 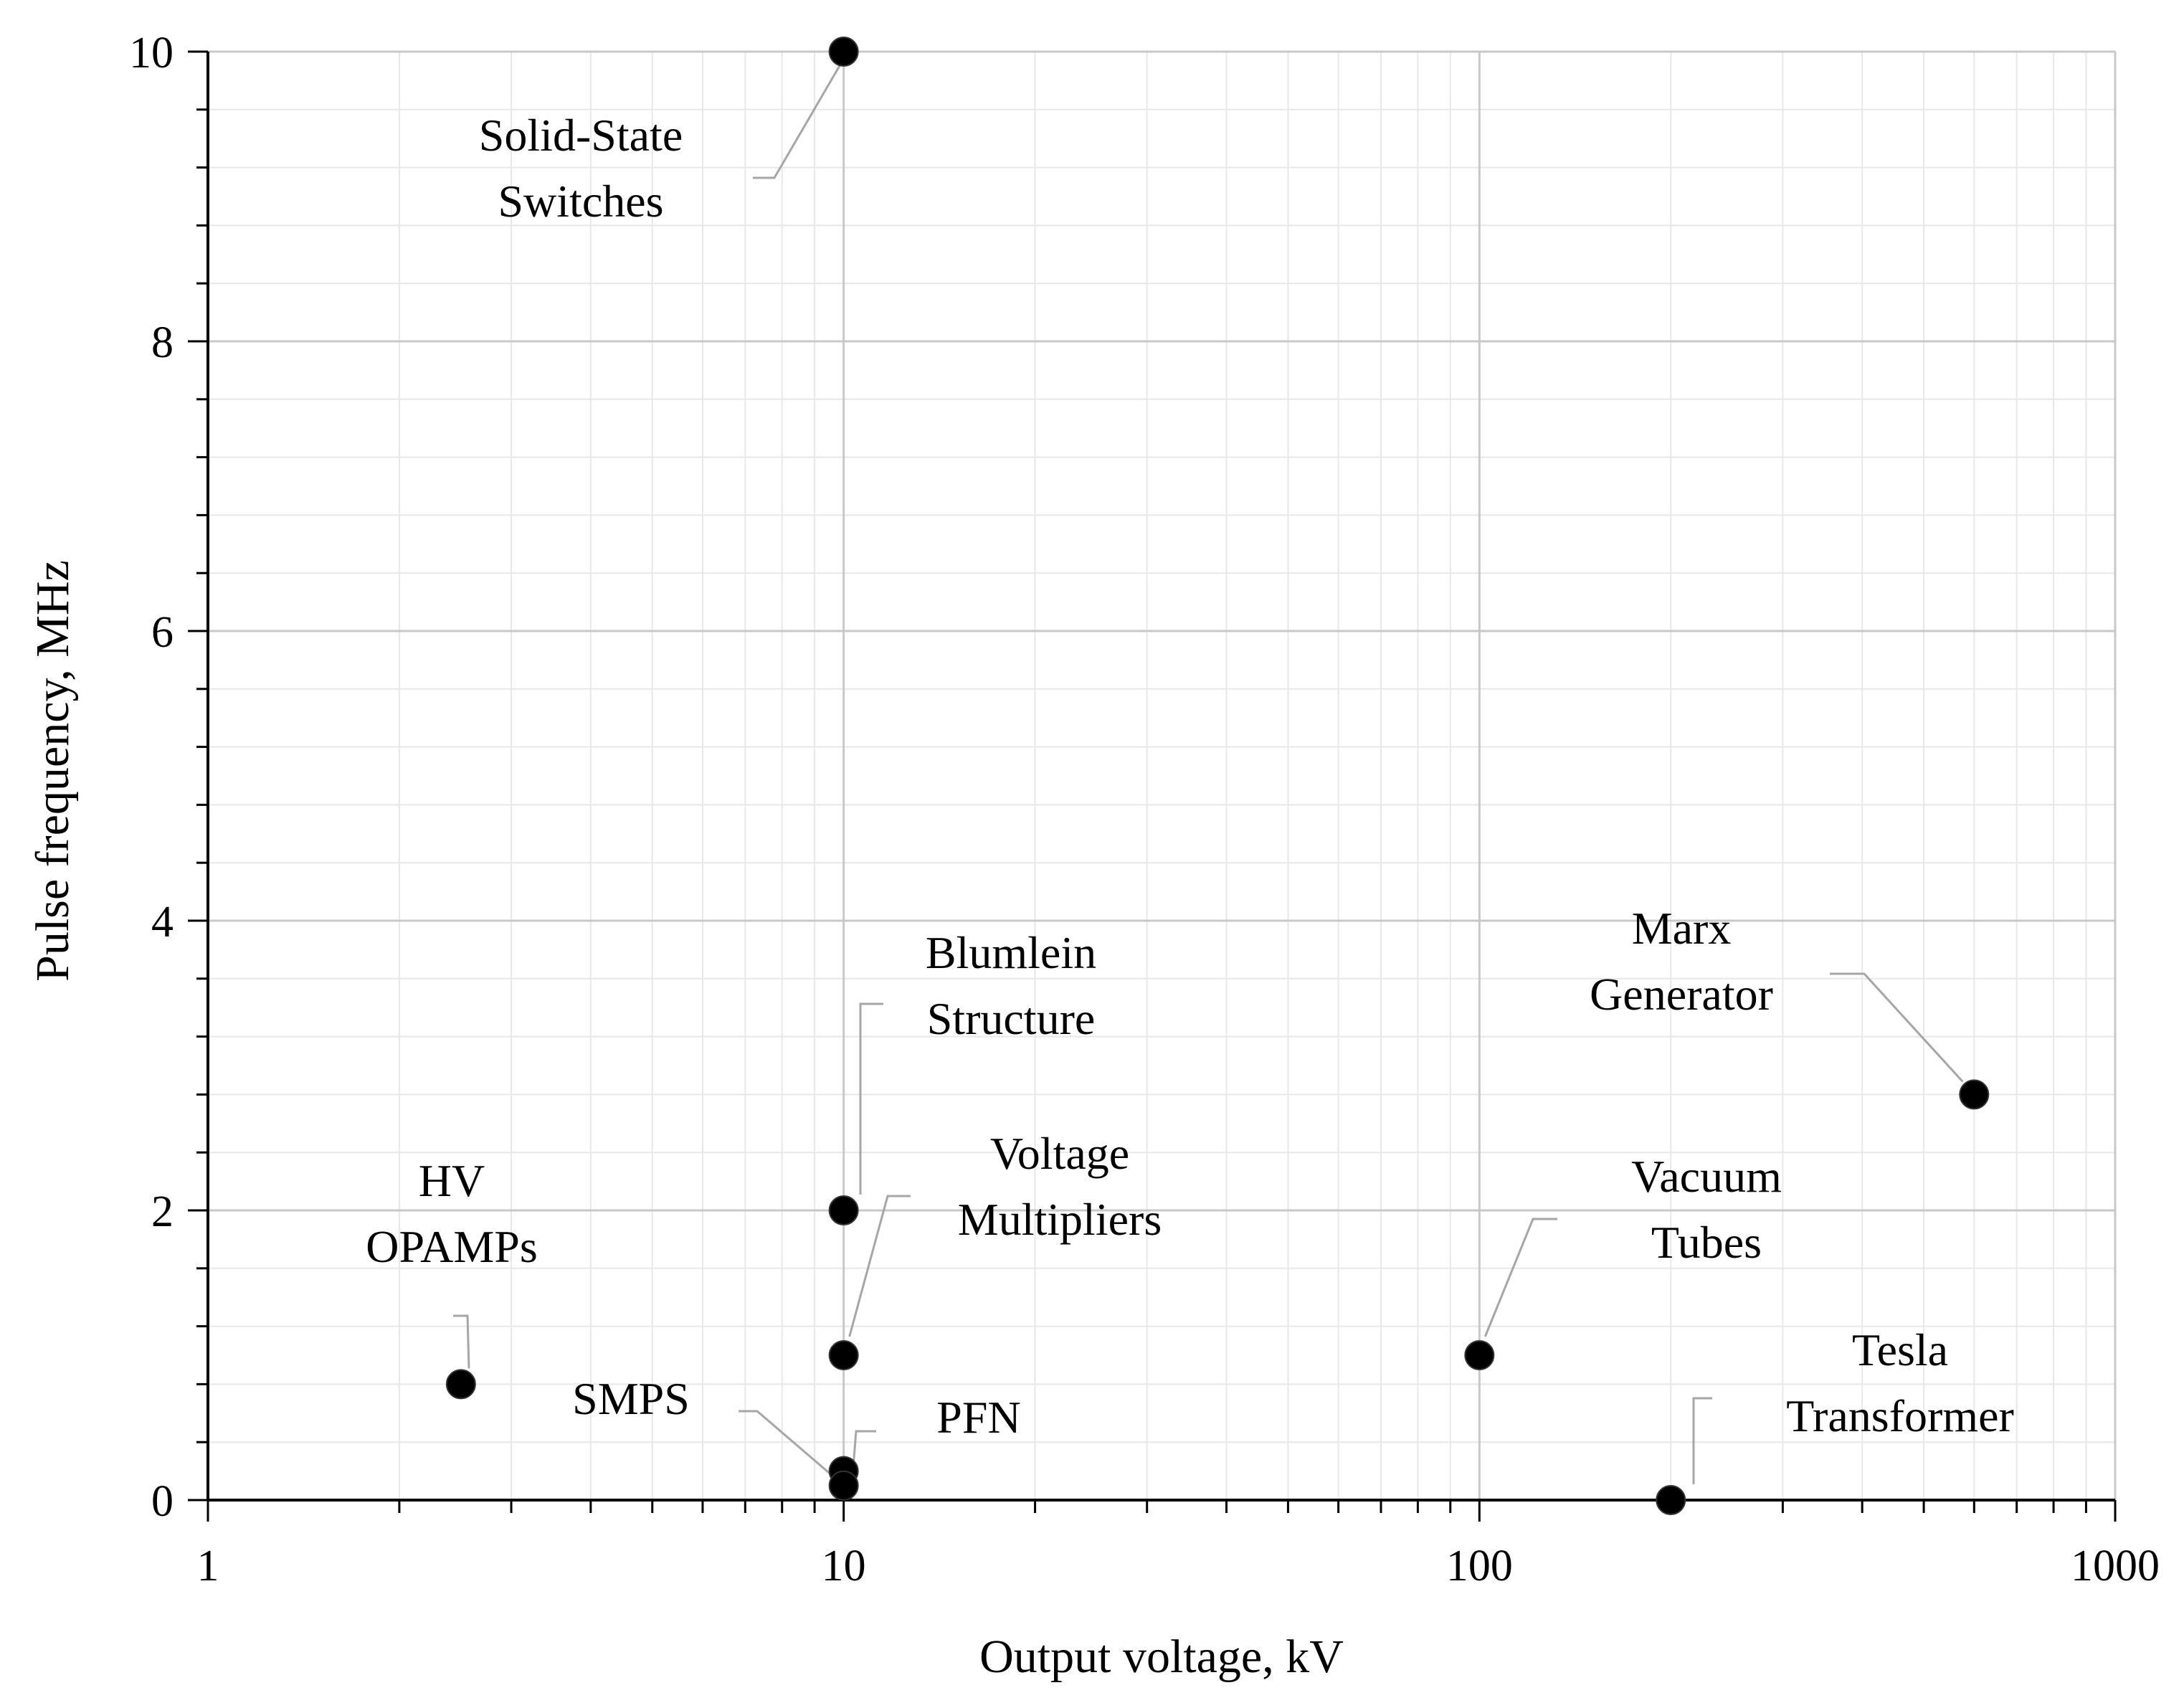 I want to click on y-tick-label: 4, so click(x=162, y=923).